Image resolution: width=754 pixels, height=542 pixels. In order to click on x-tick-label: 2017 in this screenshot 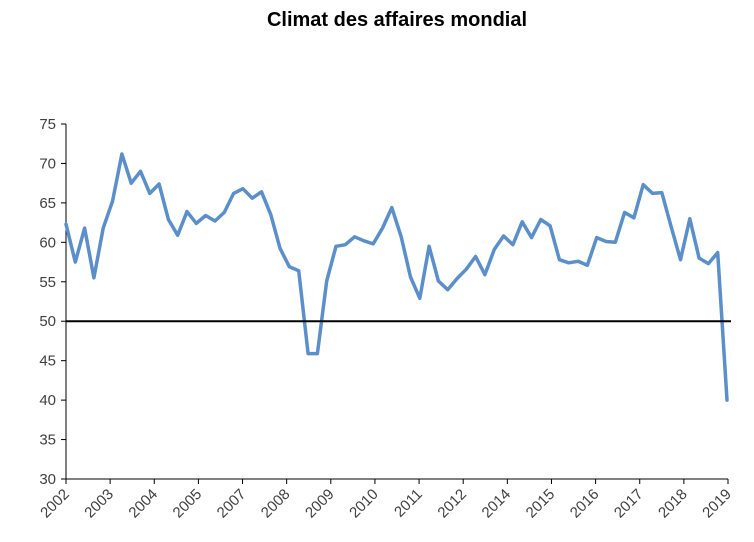, I will do `click(629, 504)`.